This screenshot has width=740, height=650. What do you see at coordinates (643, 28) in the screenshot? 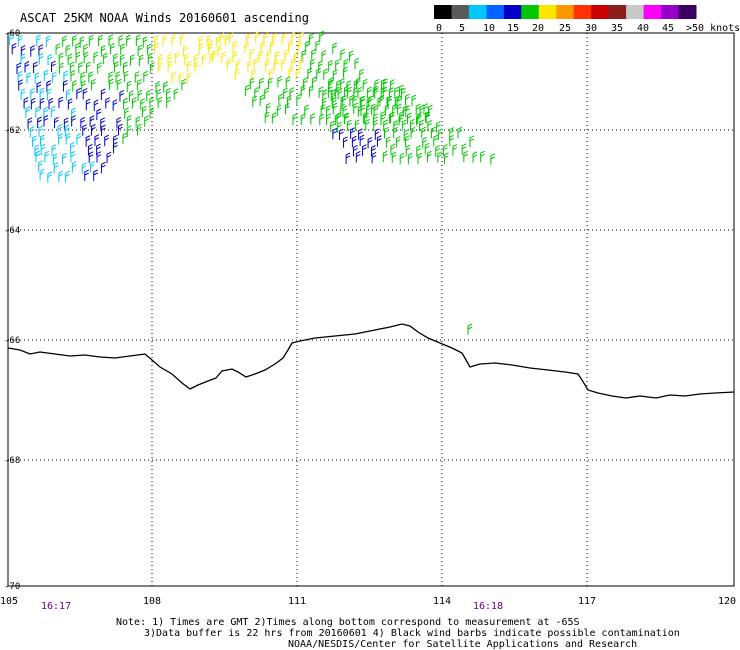
I see `legend-label-40: 40` at bounding box center [643, 28].